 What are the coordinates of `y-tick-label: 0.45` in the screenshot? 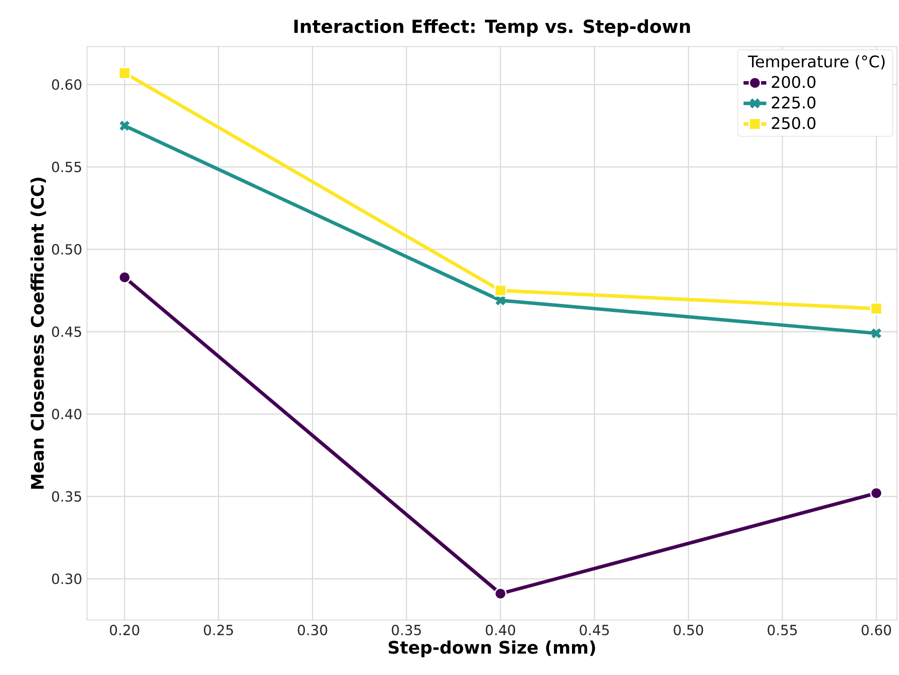 It's located at (67, 331).